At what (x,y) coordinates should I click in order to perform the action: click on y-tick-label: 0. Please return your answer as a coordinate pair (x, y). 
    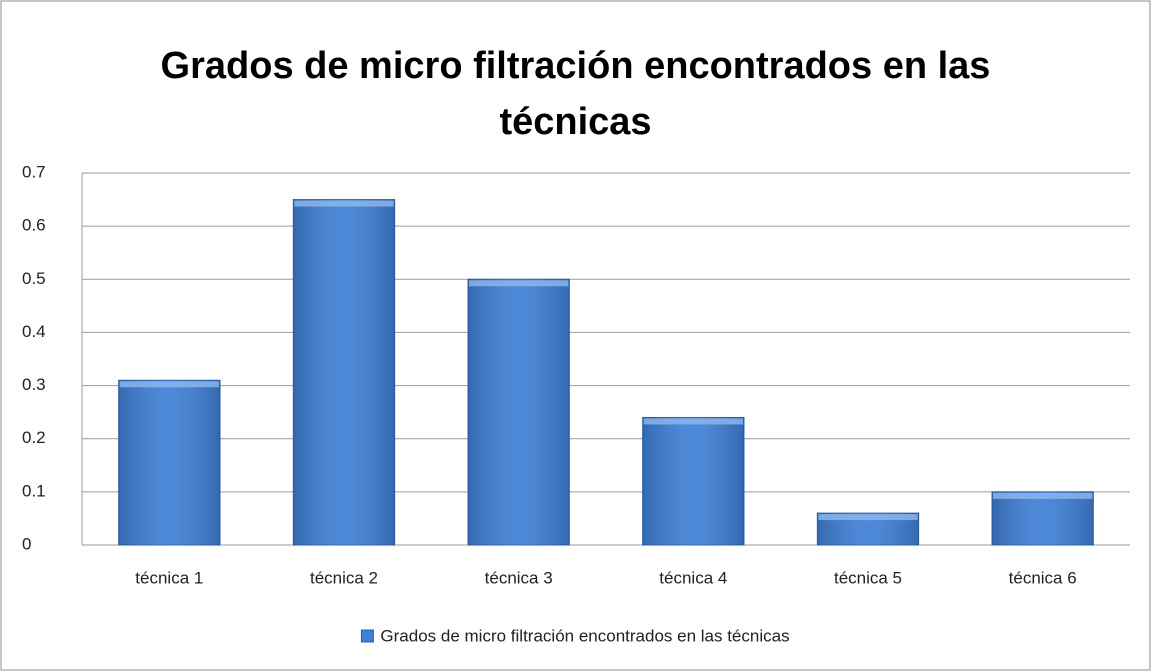
    Looking at the image, I should click on (26, 543).